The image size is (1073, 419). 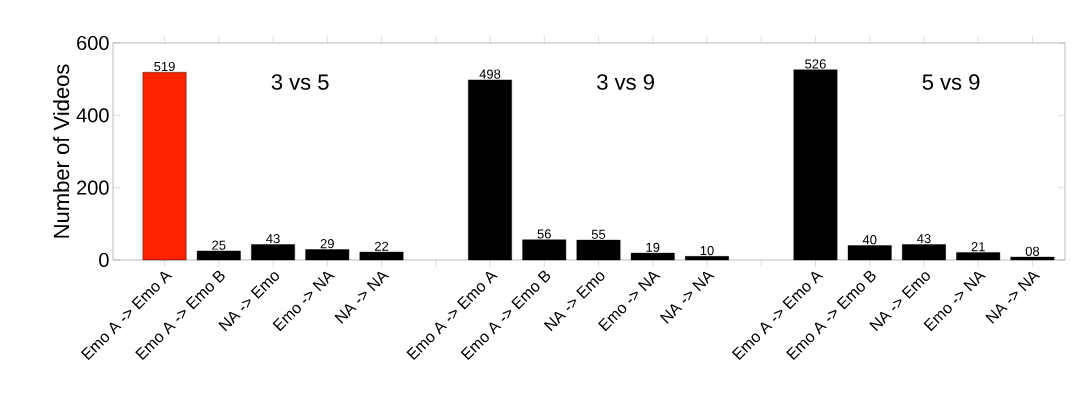 What do you see at coordinates (164, 66) in the screenshot?
I see `data-label: 519` at bounding box center [164, 66].